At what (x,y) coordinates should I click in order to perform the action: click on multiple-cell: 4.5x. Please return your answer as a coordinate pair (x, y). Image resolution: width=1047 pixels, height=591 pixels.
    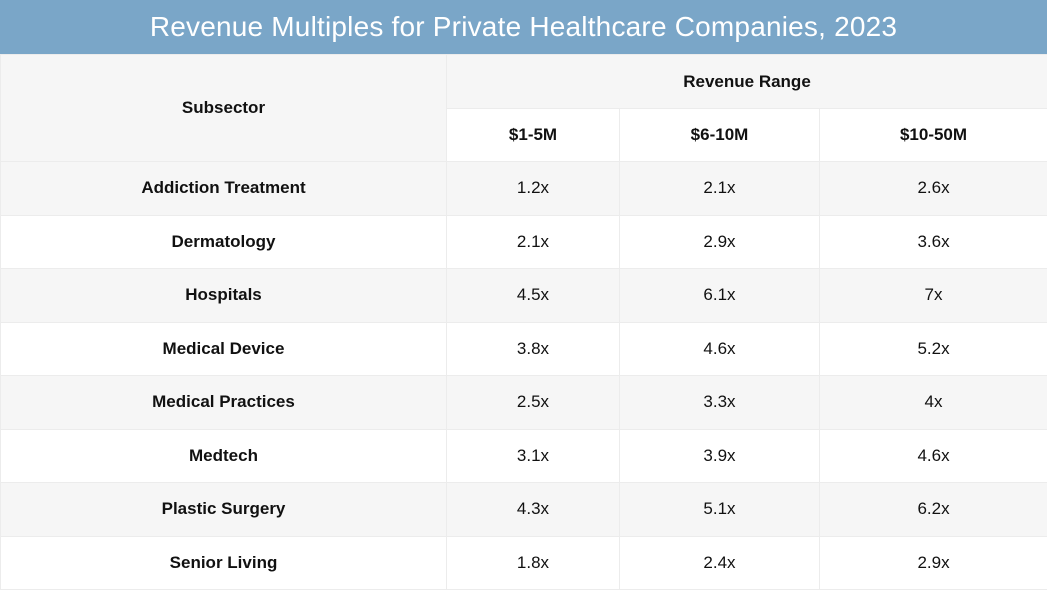
    Looking at the image, I should click on (533, 295).